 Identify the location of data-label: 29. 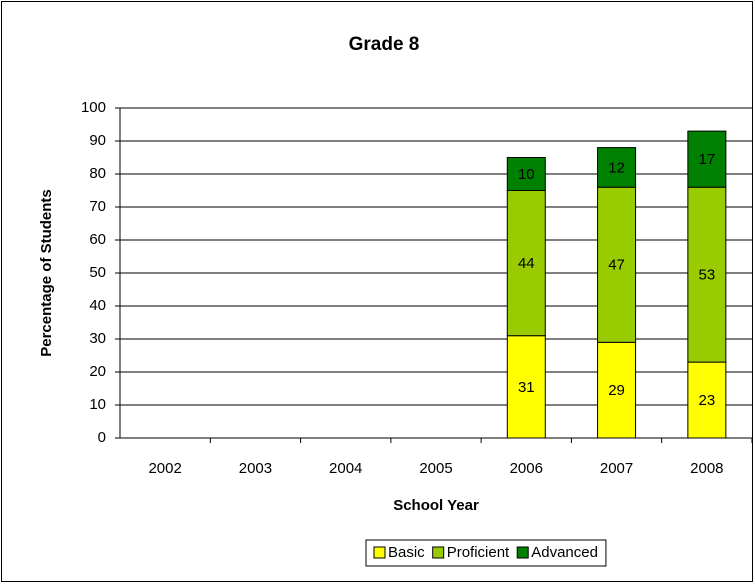
(616, 390).